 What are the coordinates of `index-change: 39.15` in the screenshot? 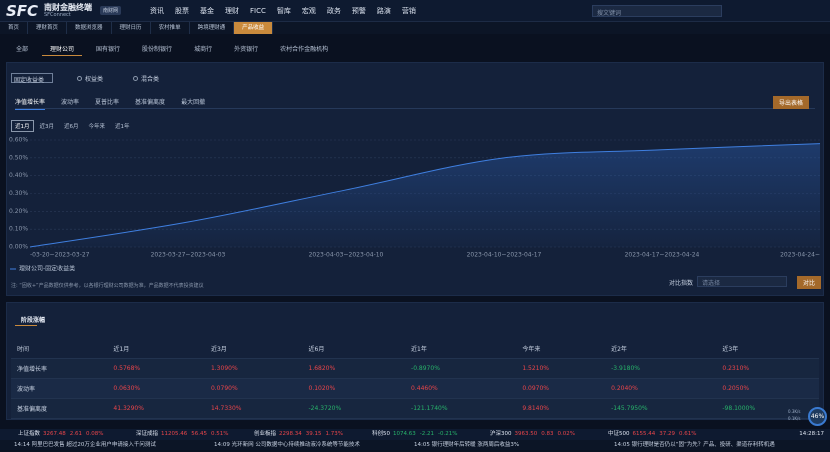 It's located at (313, 434).